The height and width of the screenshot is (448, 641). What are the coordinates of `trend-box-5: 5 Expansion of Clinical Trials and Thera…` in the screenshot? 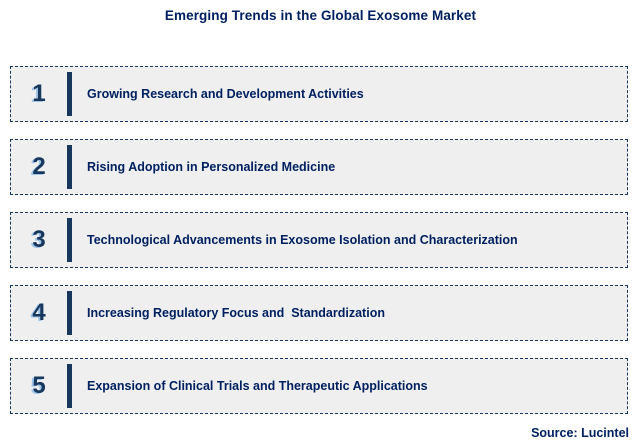 It's located at (319, 386).